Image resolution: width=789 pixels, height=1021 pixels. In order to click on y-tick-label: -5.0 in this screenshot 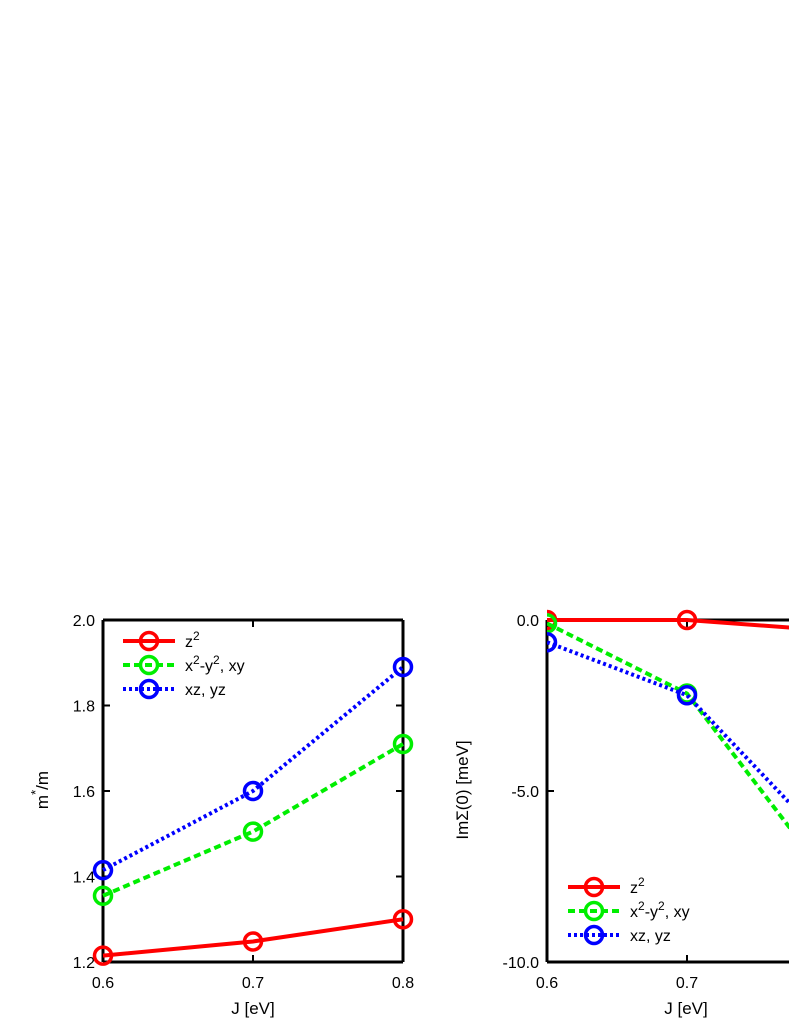, I will do `click(525, 792)`.